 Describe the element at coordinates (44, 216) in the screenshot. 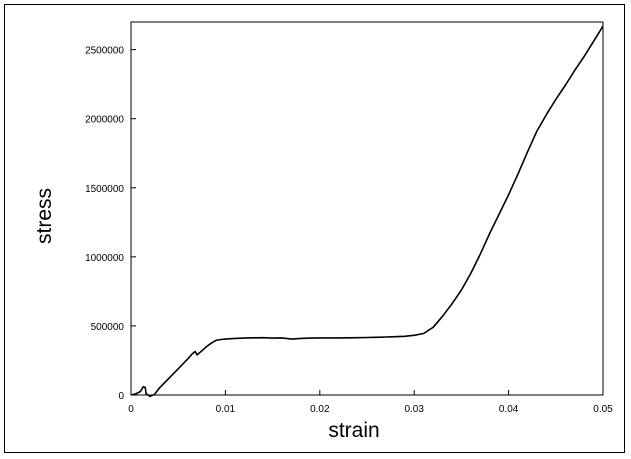

I see `y-axis-title: stress` at that location.